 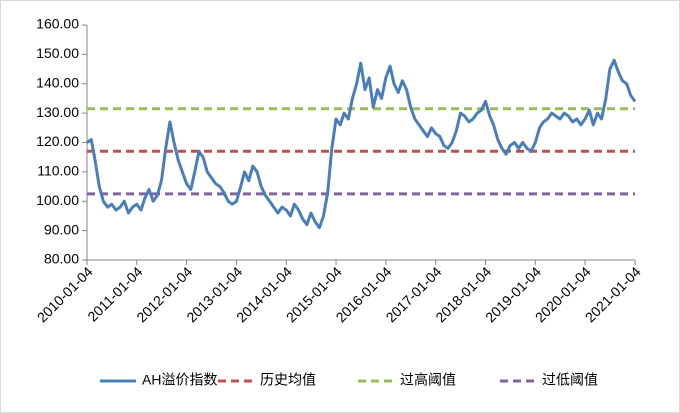 I want to click on y-tick-label: 100.00, so click(x=57, y=200).